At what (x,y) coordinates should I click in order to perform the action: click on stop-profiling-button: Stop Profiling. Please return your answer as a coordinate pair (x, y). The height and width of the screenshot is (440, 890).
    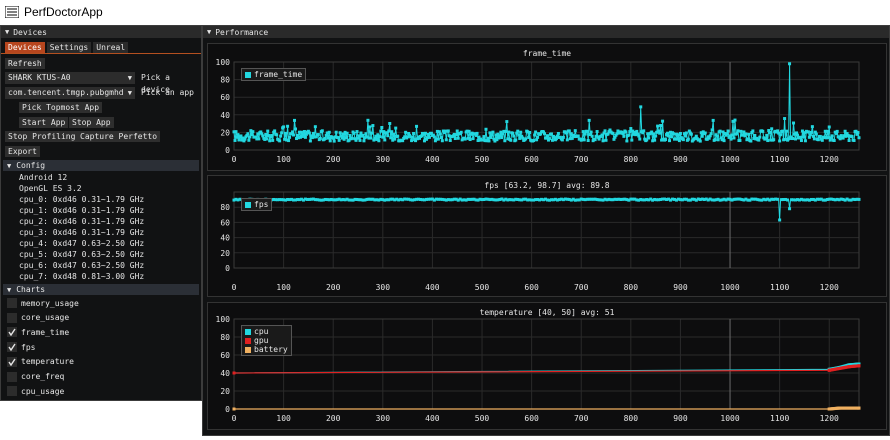
    Looking at the image, I should click on (42, 136).